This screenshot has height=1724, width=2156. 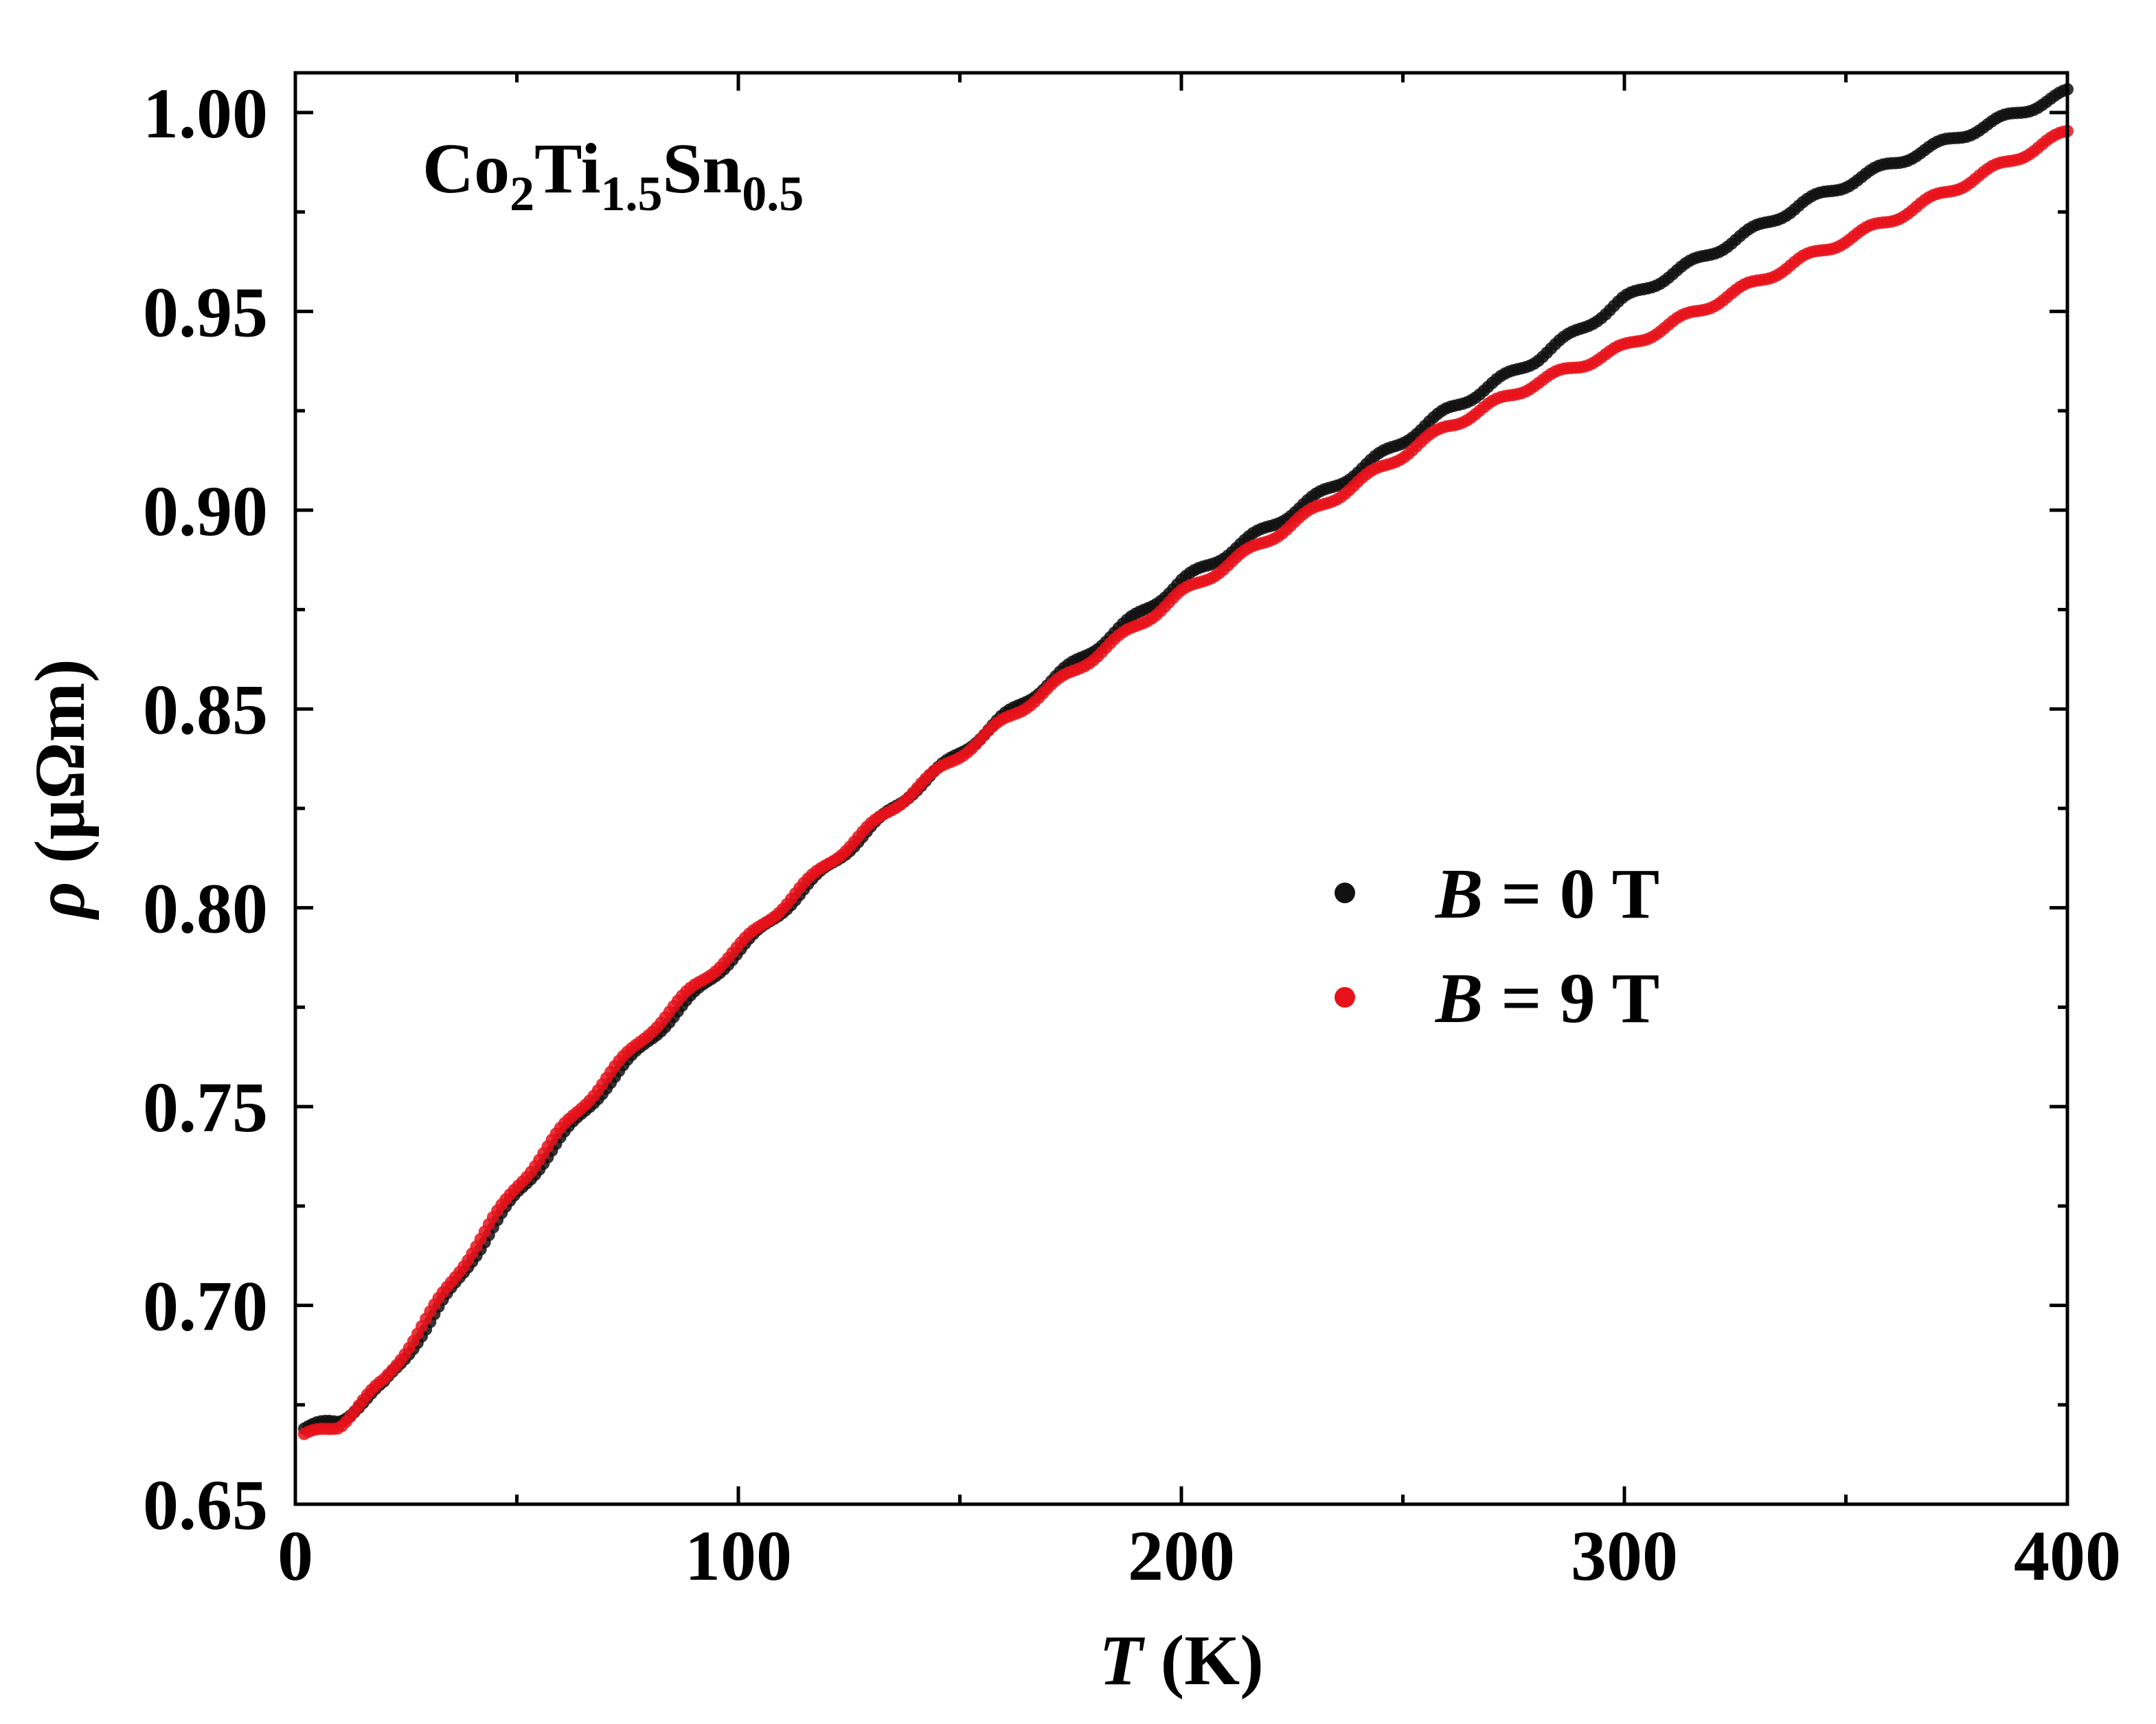 I want to click on y-tick-label: 0.65, so click(x=205, y=1505).